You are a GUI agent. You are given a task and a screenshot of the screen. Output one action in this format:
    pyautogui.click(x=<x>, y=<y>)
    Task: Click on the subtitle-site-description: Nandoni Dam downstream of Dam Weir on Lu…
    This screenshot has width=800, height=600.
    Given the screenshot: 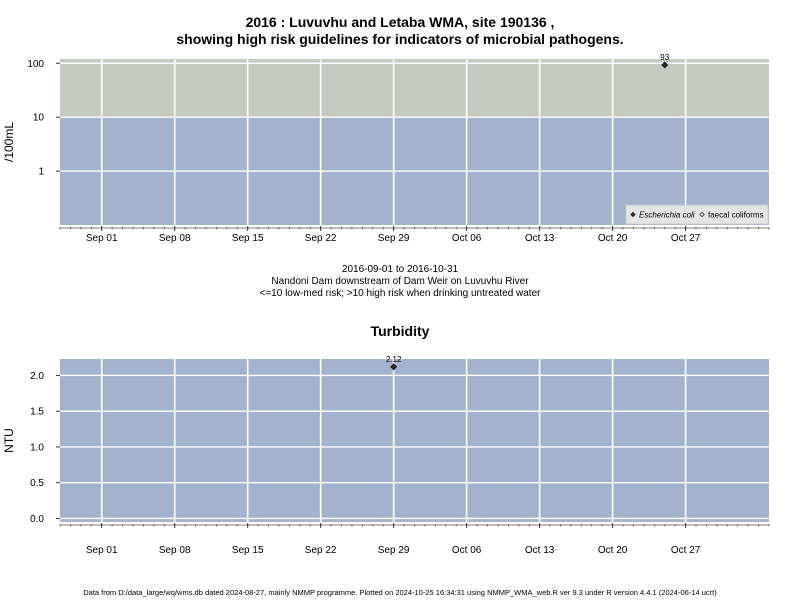 What is the action you would take?
    pyautogui.click(x=400, y=281)
    